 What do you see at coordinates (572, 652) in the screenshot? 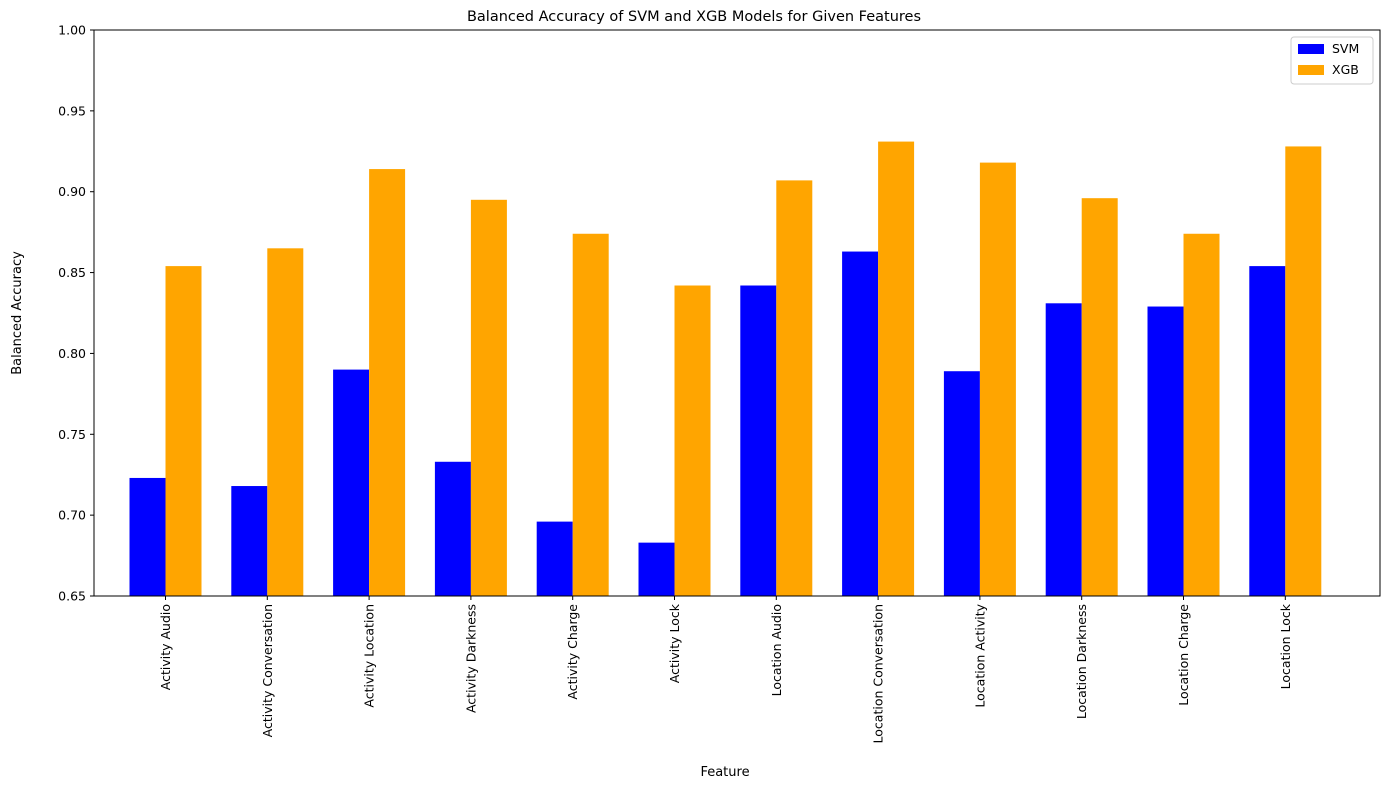
I see `x-tick-label: Activity Charge` at bounding box center [572, 652].